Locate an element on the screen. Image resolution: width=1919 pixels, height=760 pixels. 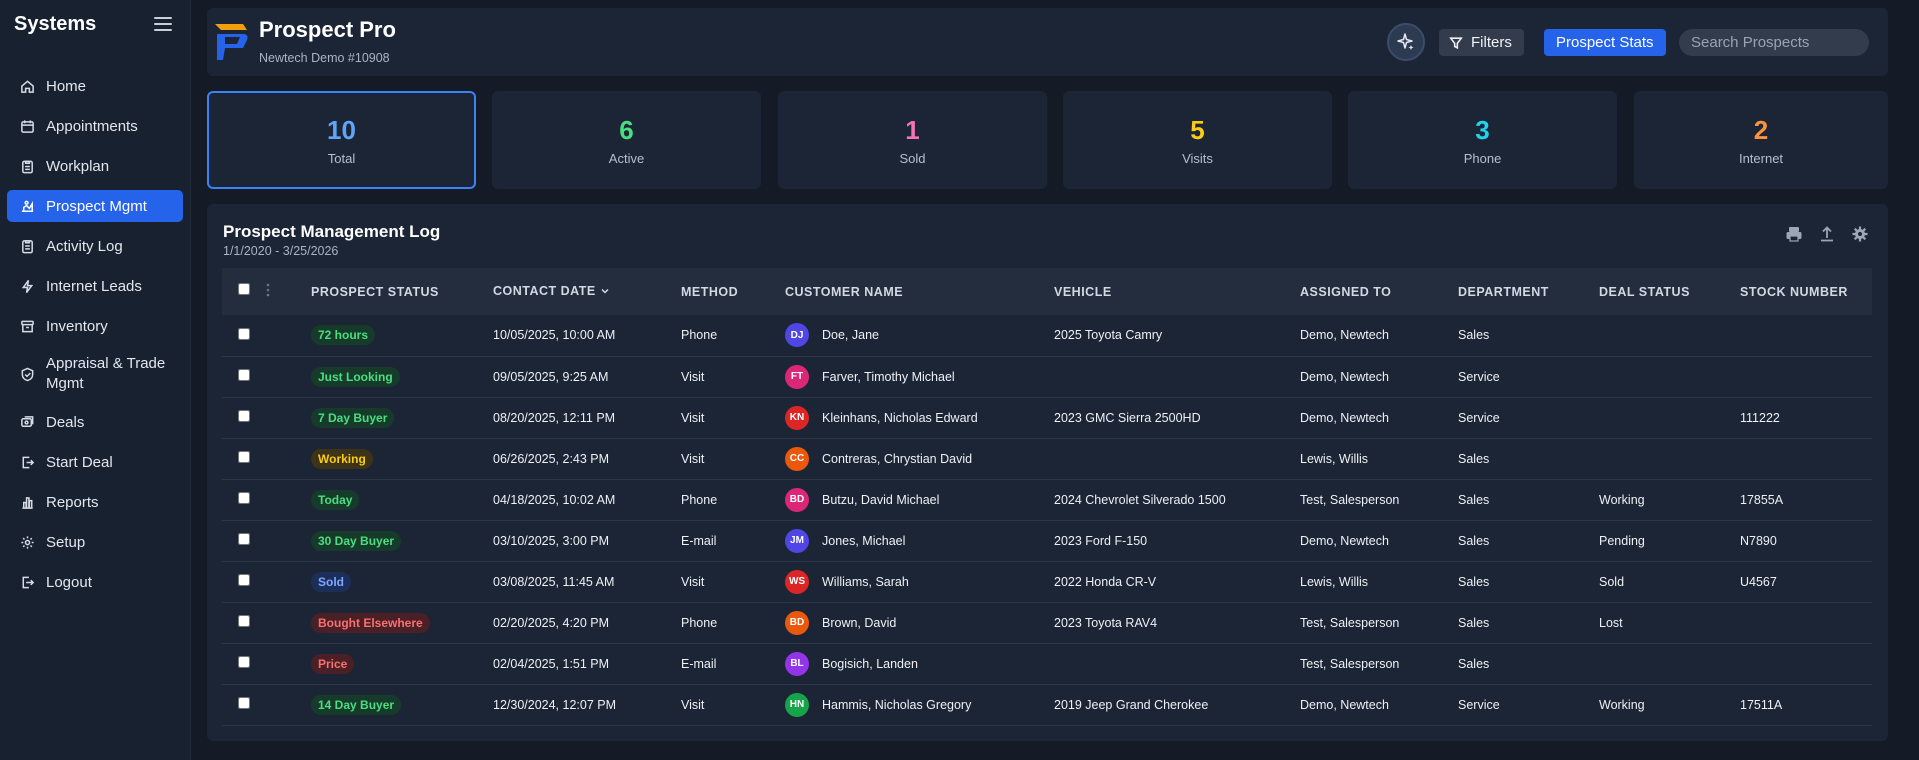
sidebar-item-appraisal-trade: Appraisal & Trade Mgmt is located at coordinates (95, 374).